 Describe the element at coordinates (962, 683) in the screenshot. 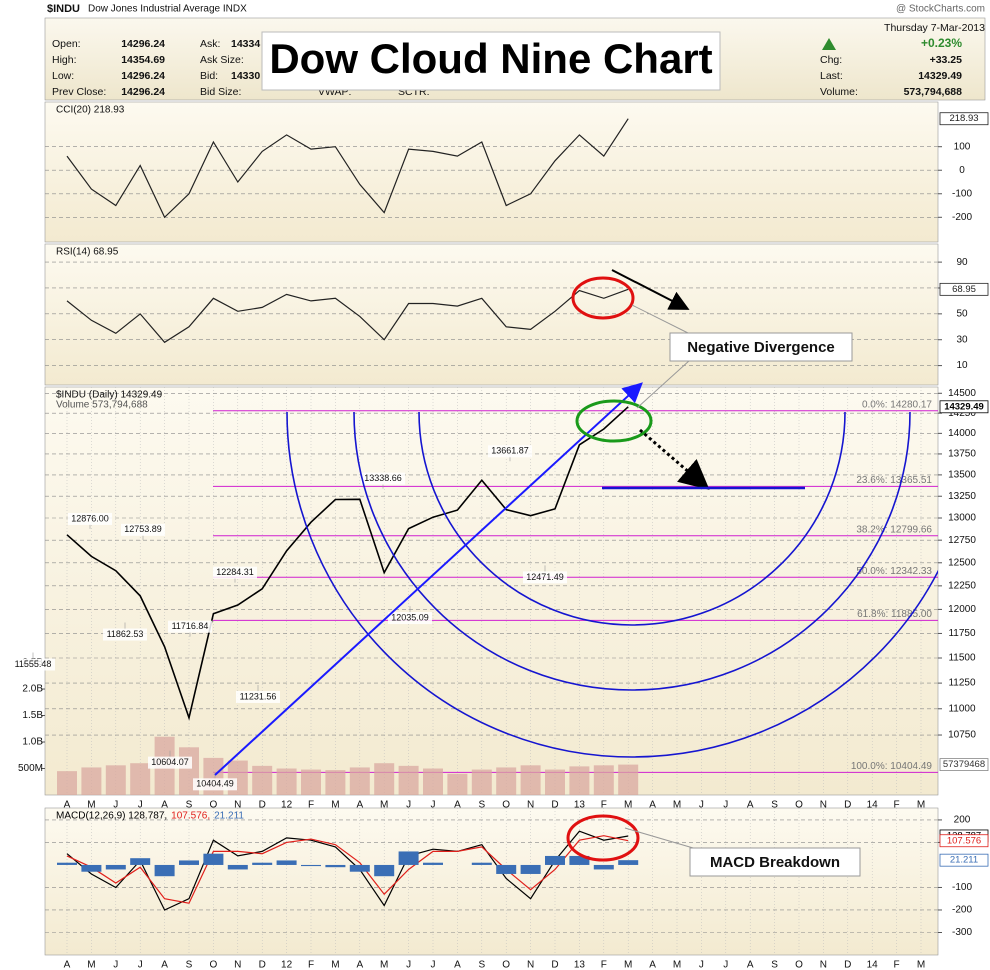

I see `y-tick-label: 11250` at that location.